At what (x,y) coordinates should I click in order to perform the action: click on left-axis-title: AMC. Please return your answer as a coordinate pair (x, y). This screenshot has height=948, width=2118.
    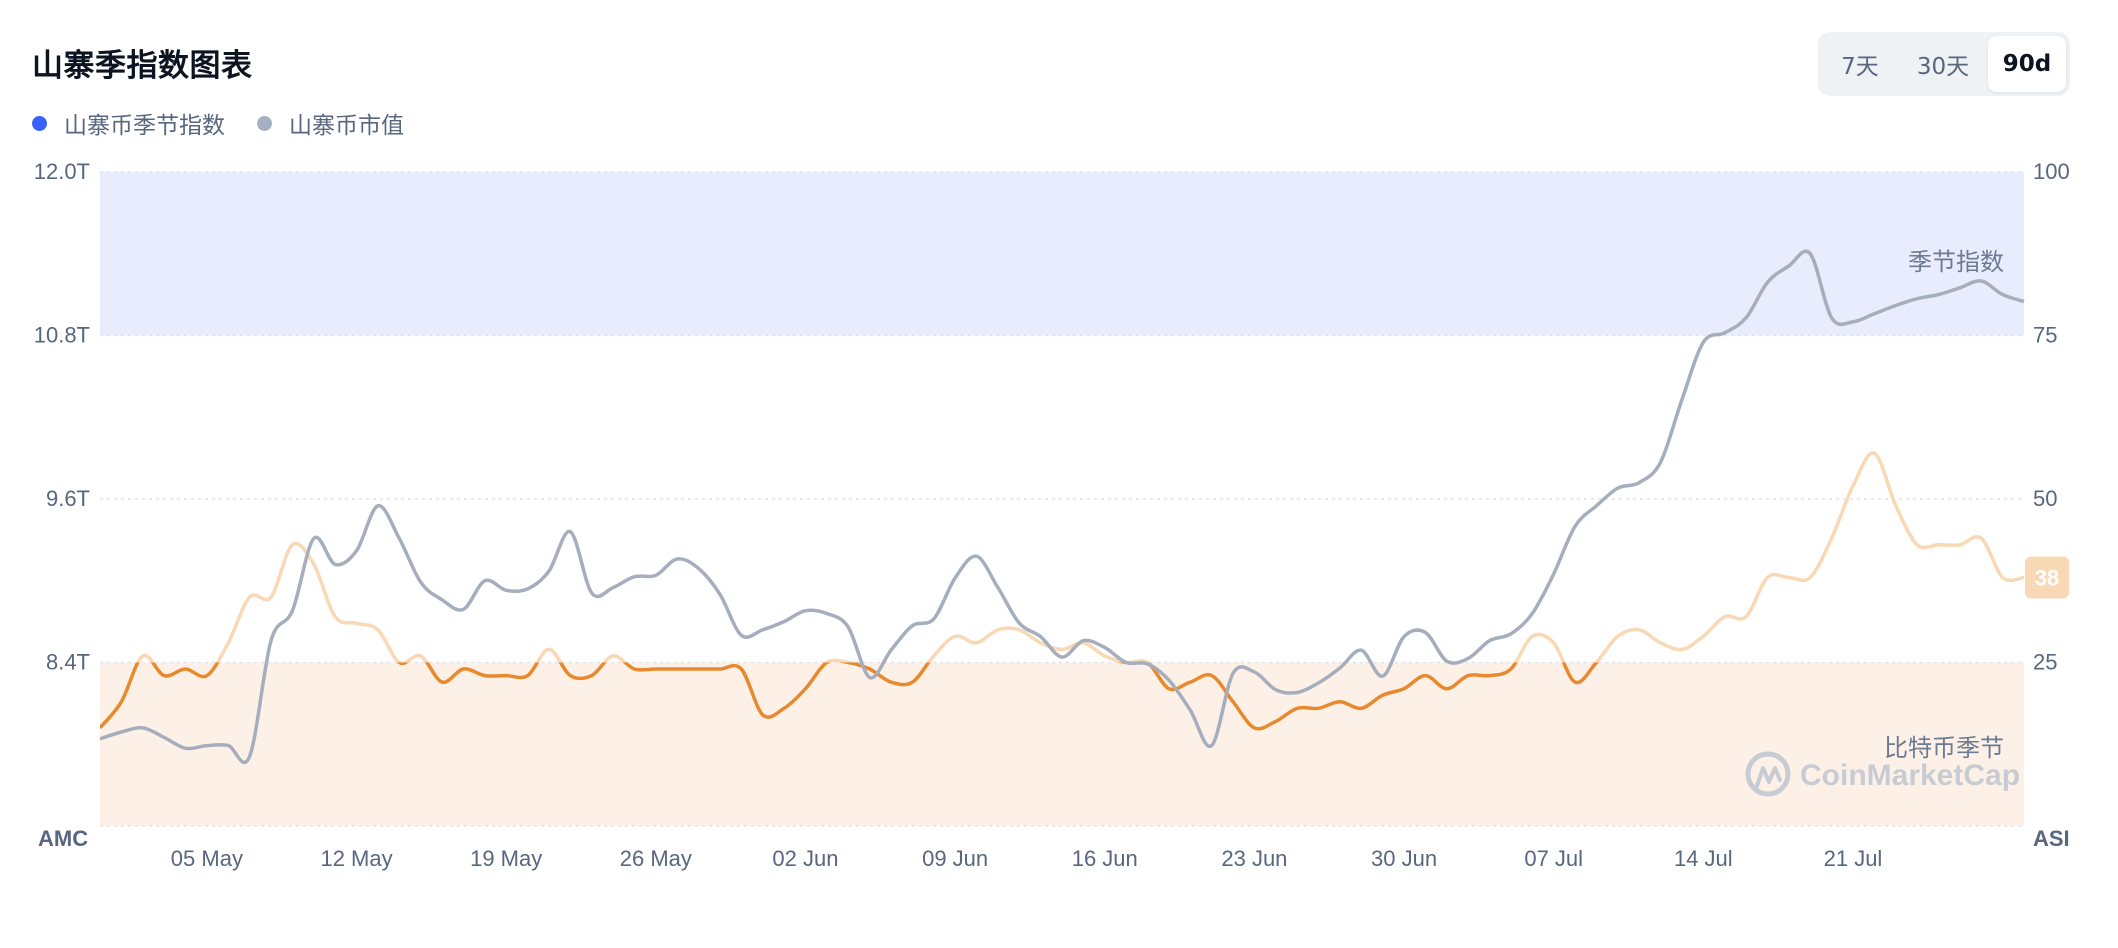
    Looking at the image, I should click on (63, 838).